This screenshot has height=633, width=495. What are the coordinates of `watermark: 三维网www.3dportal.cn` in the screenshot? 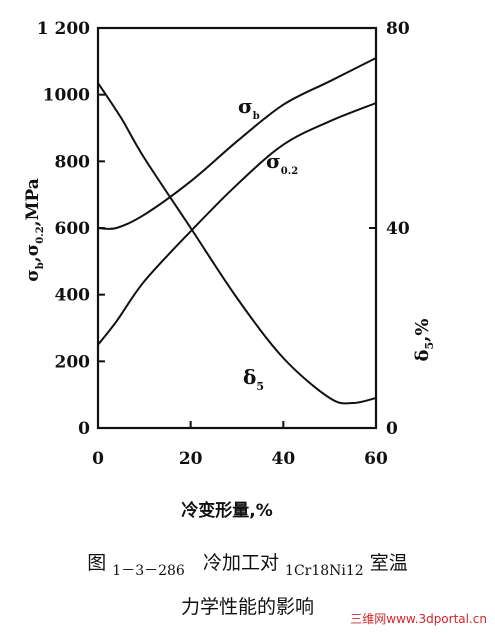 It's located at (418, 619).